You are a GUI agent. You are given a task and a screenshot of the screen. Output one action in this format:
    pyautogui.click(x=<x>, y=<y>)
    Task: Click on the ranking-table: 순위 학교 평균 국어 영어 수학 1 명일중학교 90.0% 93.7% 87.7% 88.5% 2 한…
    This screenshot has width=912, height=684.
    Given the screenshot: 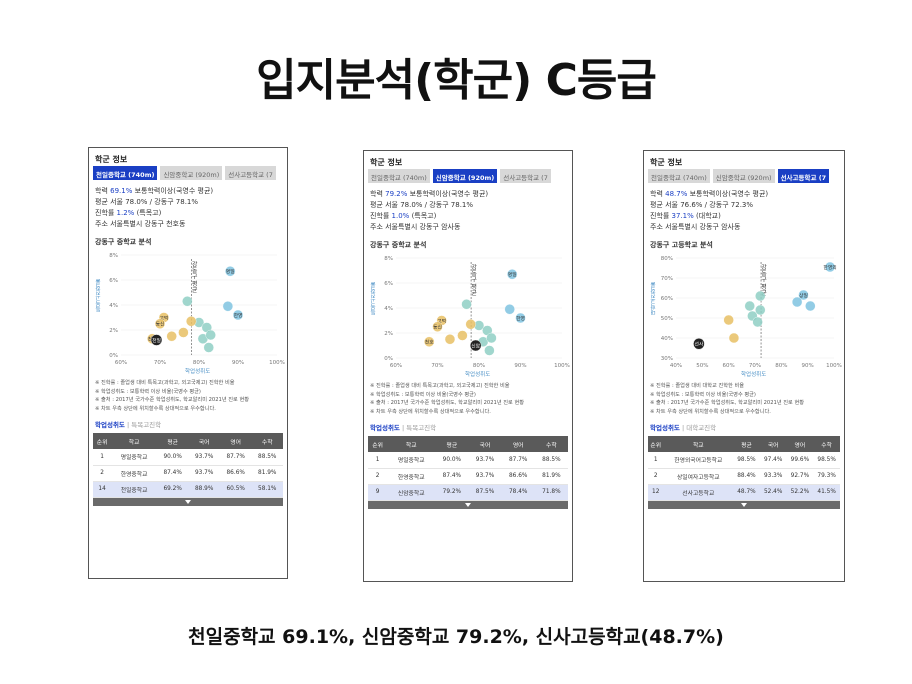 What is the action you would take?
    pyautogui.click(x=188, y=465)
    